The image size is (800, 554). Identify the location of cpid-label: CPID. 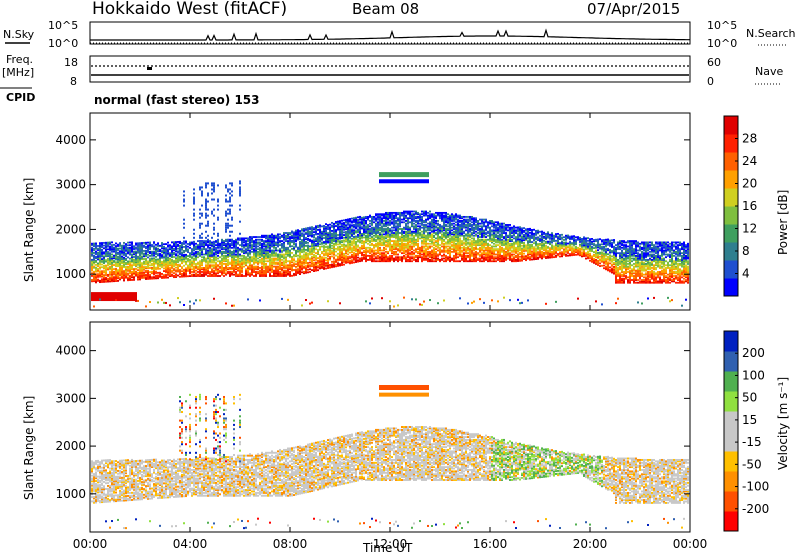
(20, 97).